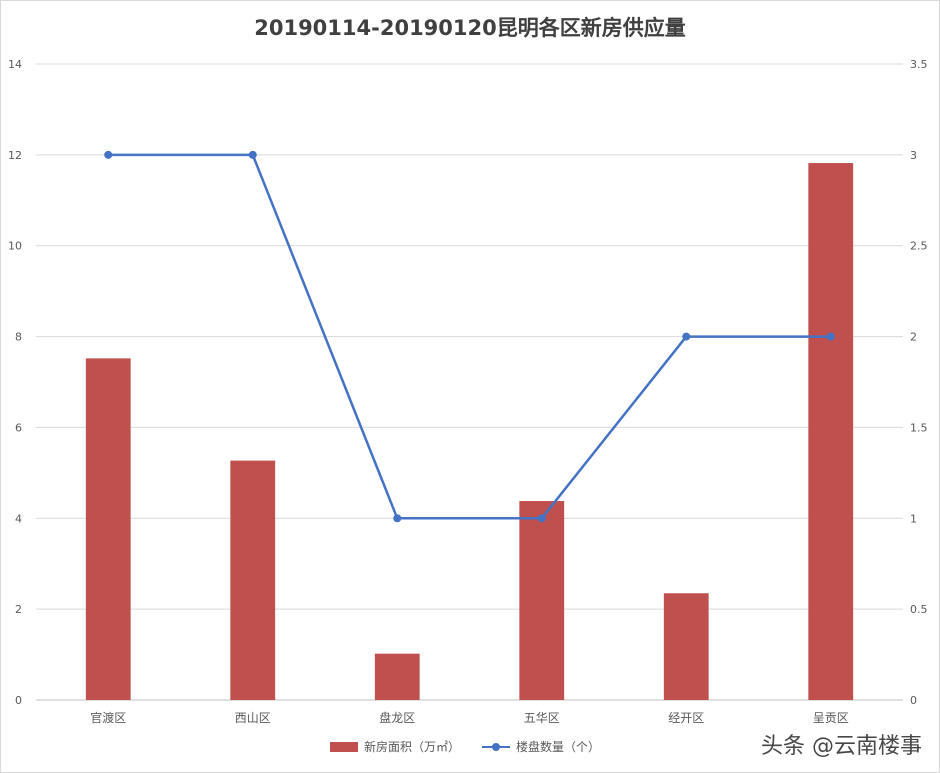 This screenshot has height=773, width=940. Describe the element at coordinates (919, 64) in the screenshot. I see `y-right-tick-label: 3.5` at that location.